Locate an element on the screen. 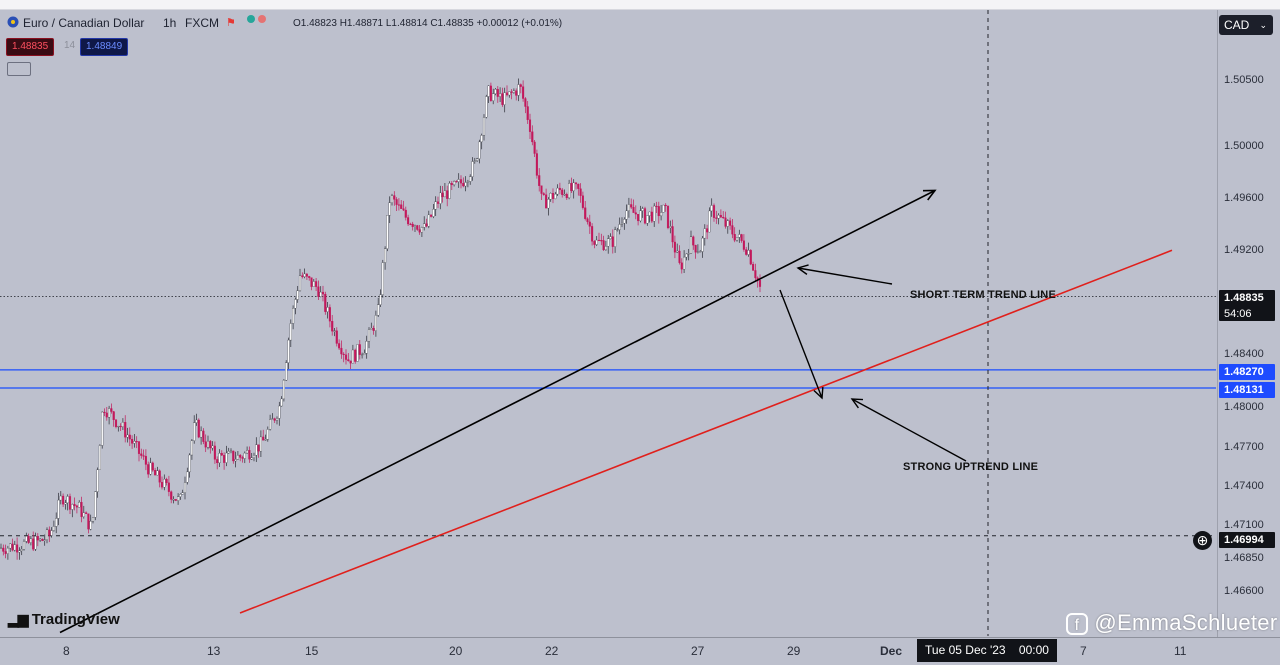 The width and height of the screenshot is (1280, 665). arrow-to-strong-trend is located at coordinates (909, 430).